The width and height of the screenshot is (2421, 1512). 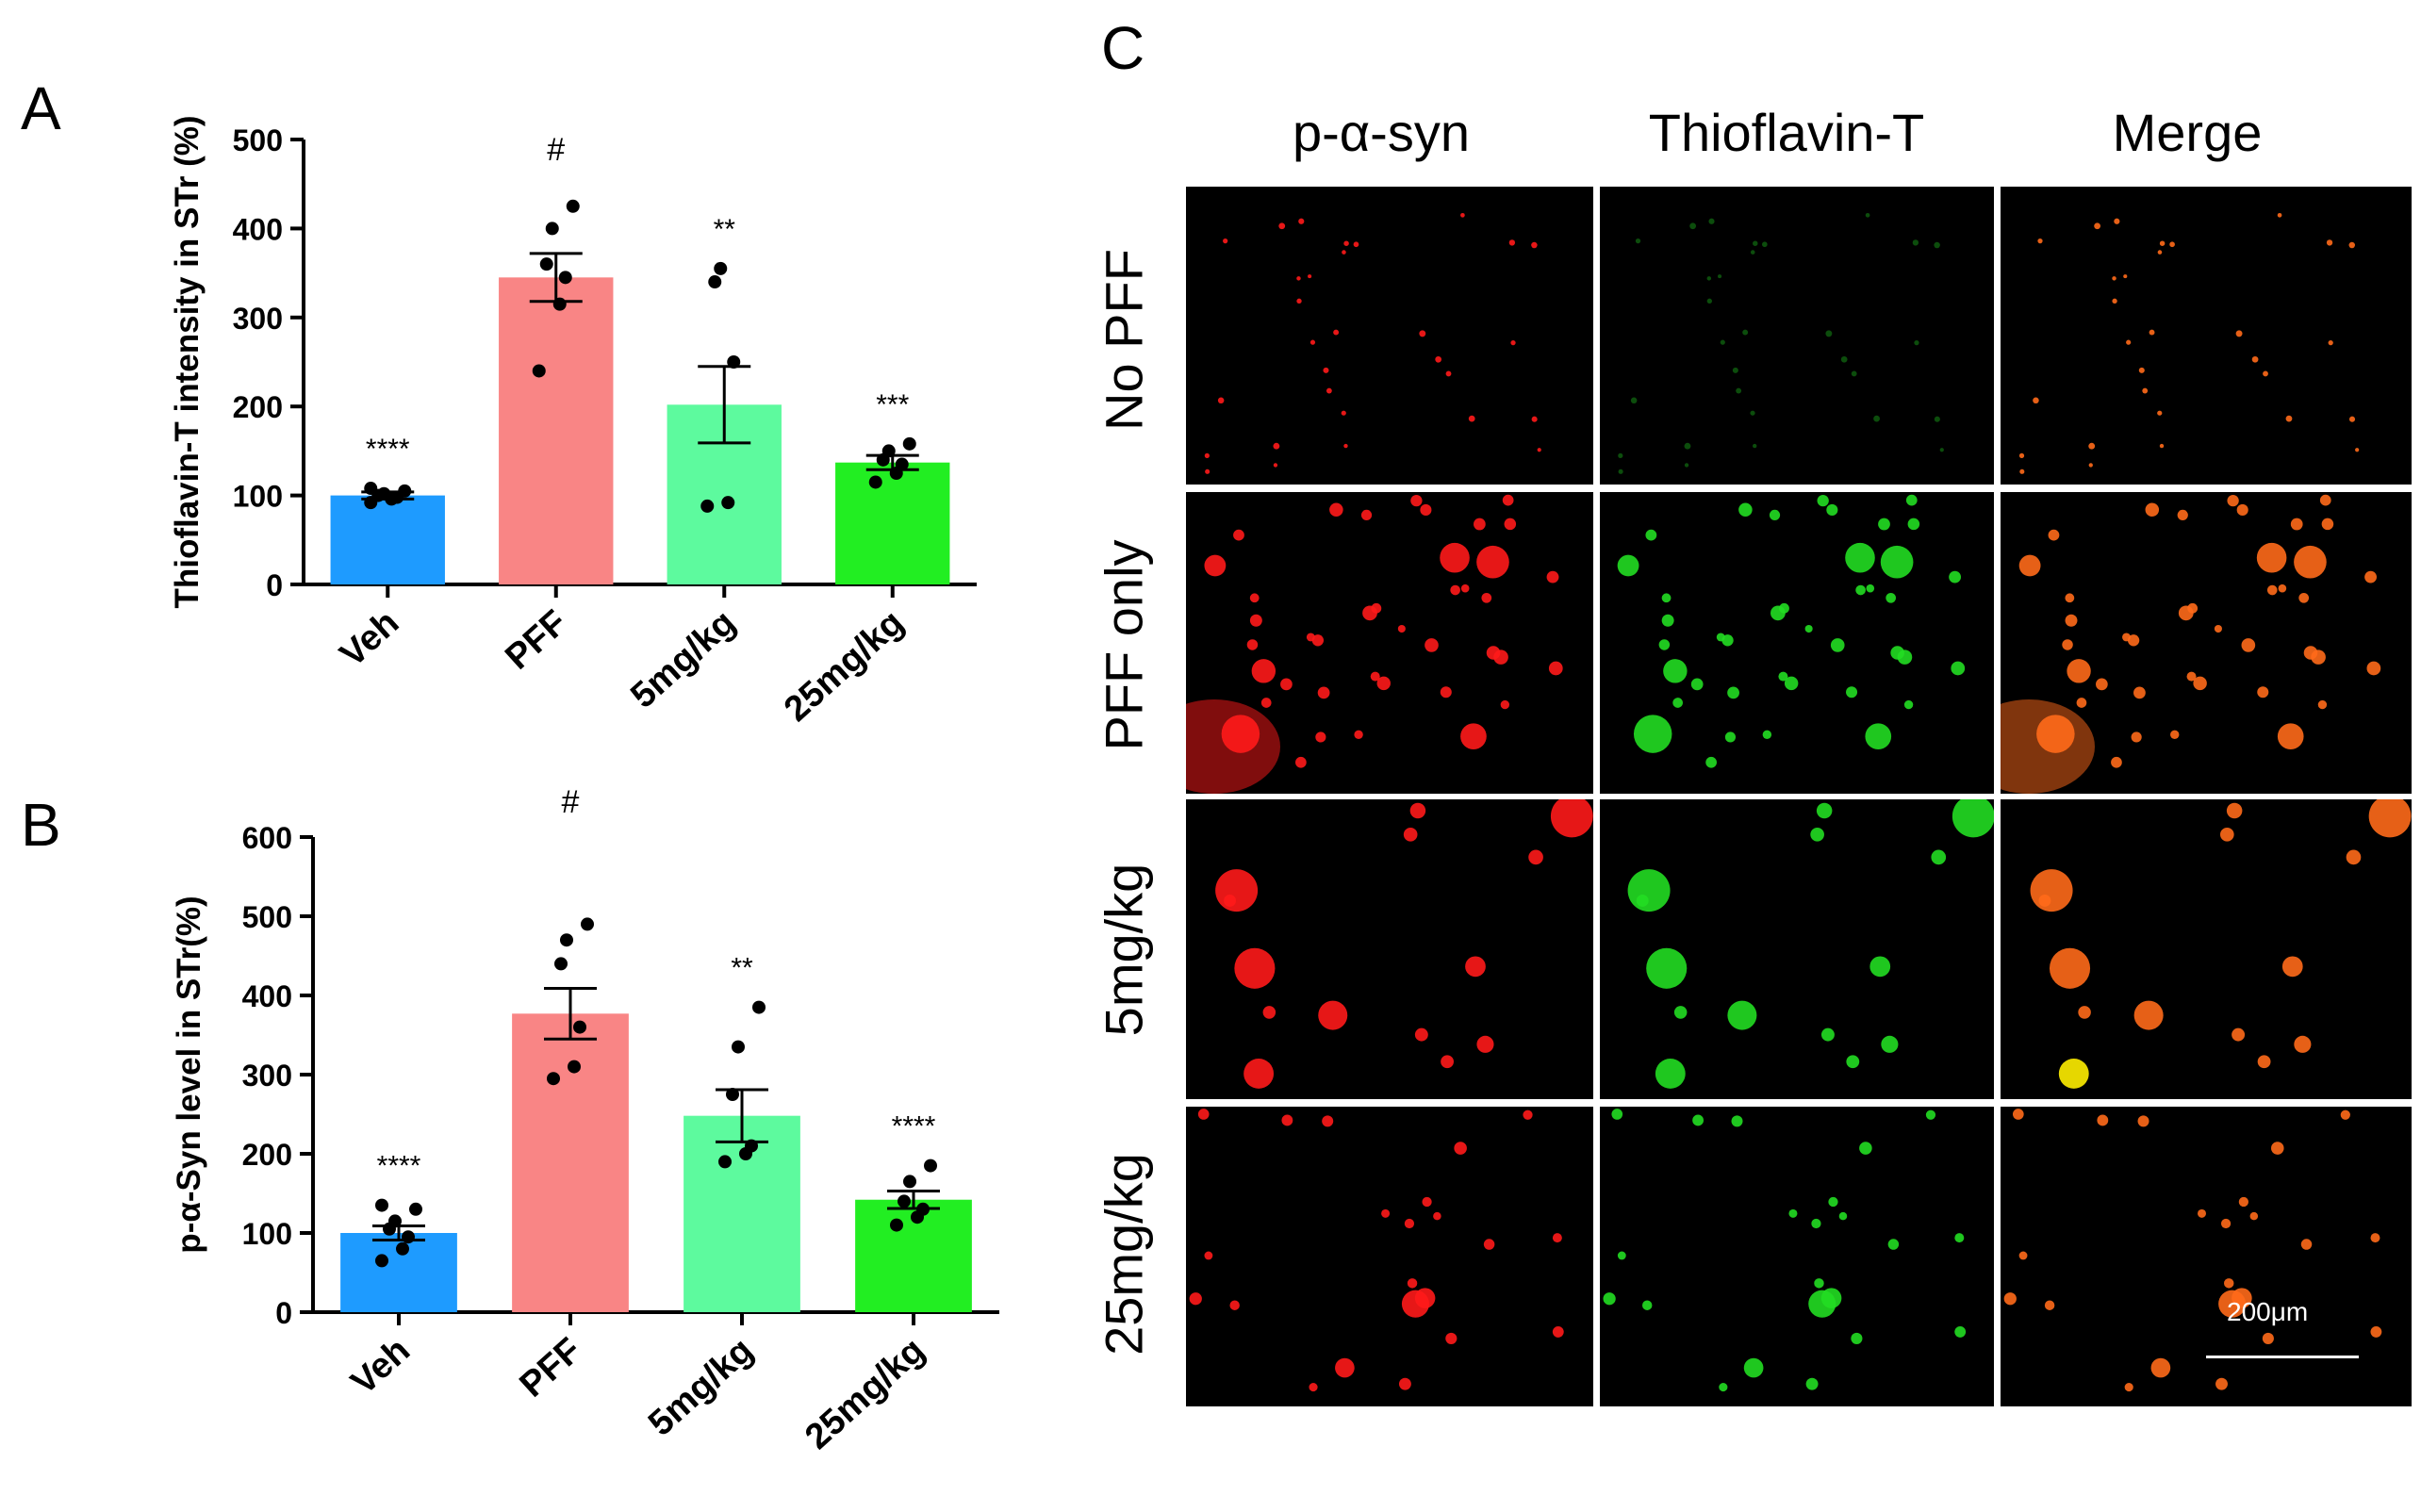 What do you see at coordinates (1124, 950) in the screenshot?
I see `row-header-5mg-kg: 5mg/kg` at bounding box center [1124, 950].